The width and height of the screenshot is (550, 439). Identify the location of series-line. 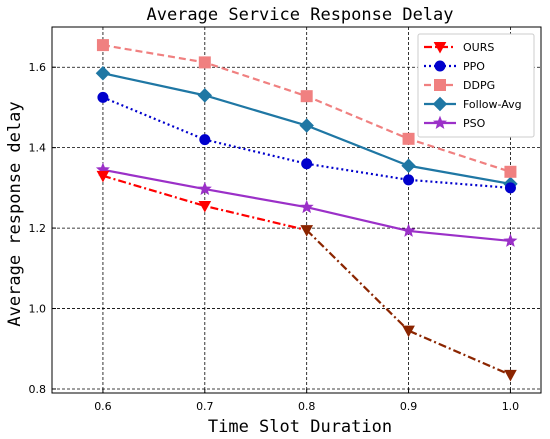
(204, 203).